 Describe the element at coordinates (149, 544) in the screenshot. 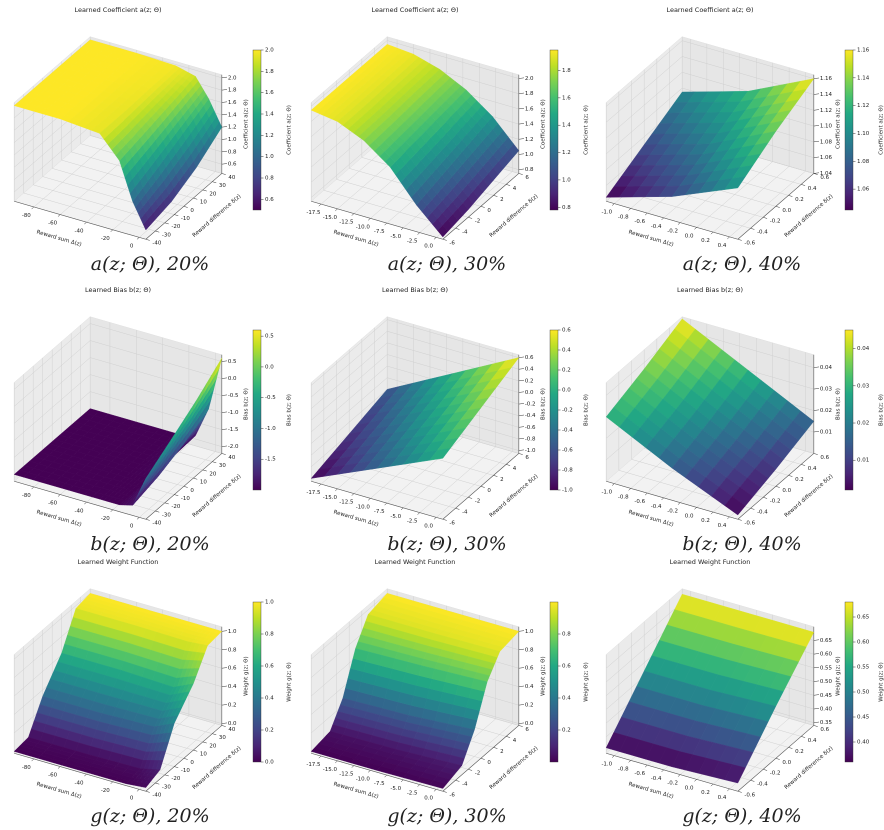

I see `caption: b(z; Θ), 20%` at that location.